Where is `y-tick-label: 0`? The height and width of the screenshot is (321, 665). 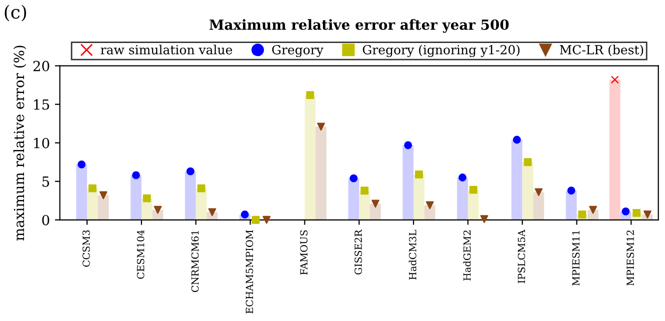 y-tick-label: 0 is located at coordinates (46, 220).